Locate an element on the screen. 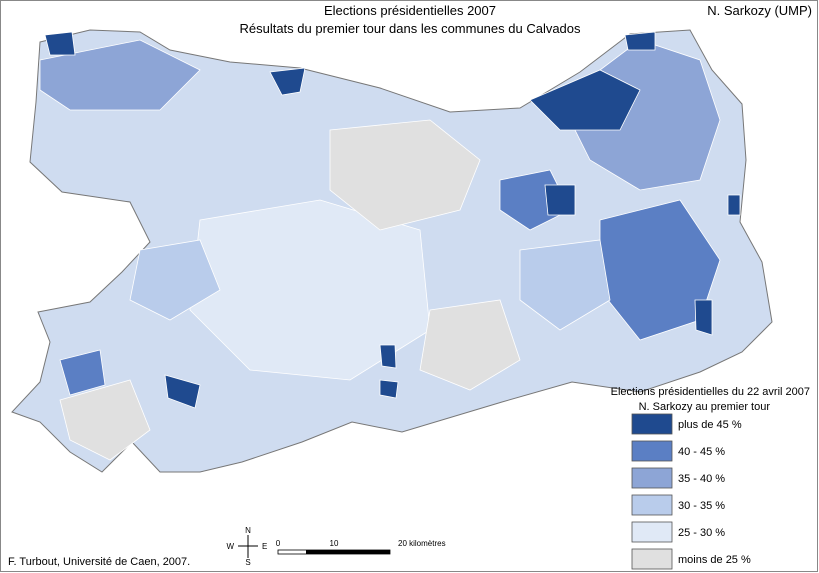 This screenshot has width=819, height=573. candidate: N. Sarkozy (UMP) is located at coordinates (759, 10).